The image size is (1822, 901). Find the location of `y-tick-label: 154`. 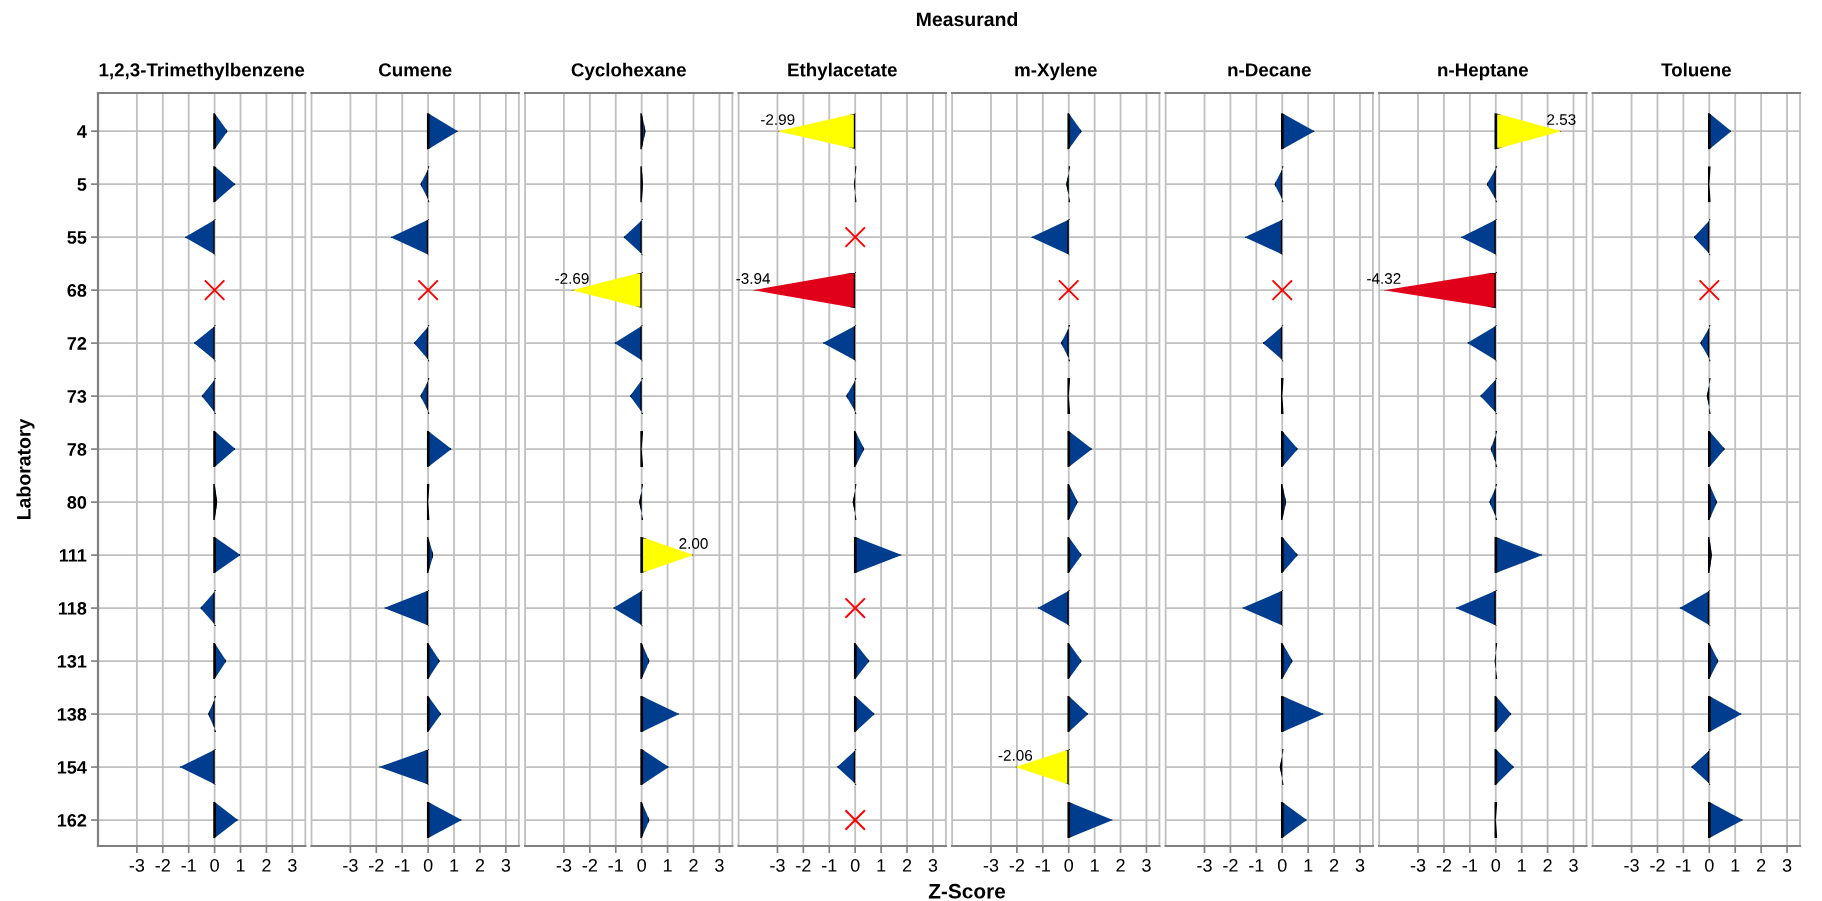

y-tick-label: 154 is located at coordinates (72, 767).